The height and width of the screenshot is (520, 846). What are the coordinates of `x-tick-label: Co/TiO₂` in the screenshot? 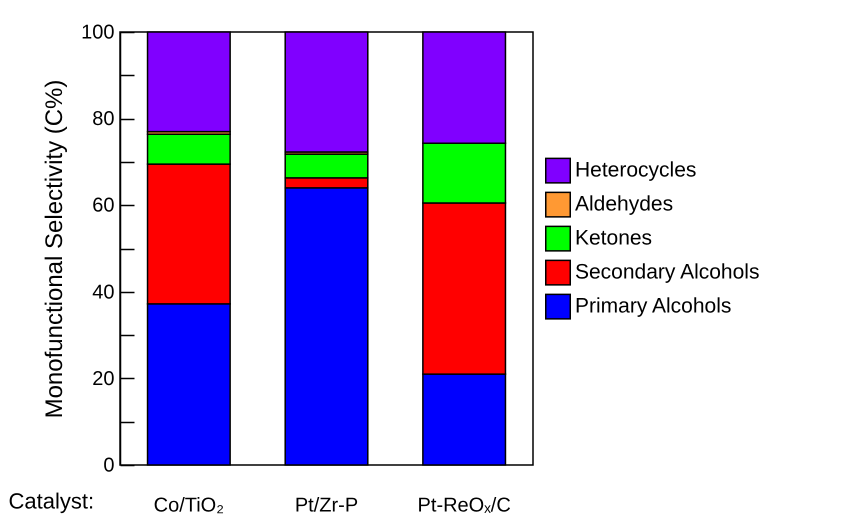 It's located at (189, 505).